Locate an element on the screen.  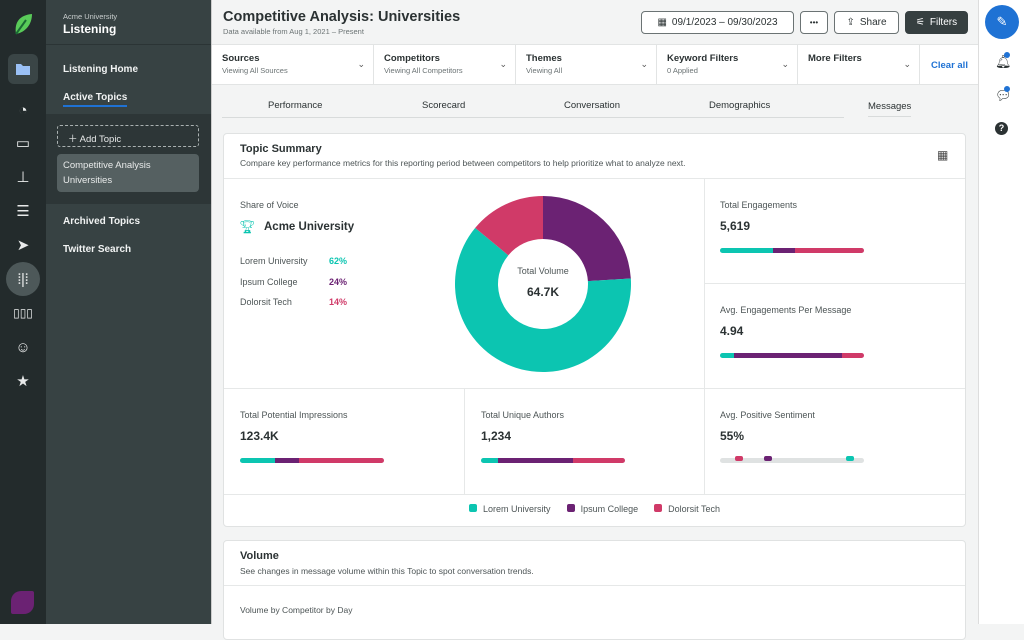
app-rail: ◔ ▭ ⊥ ☰ ➤ ⦙|⦙ ▯▯▯ ☺ ★ is located at coordinates (23, 312).